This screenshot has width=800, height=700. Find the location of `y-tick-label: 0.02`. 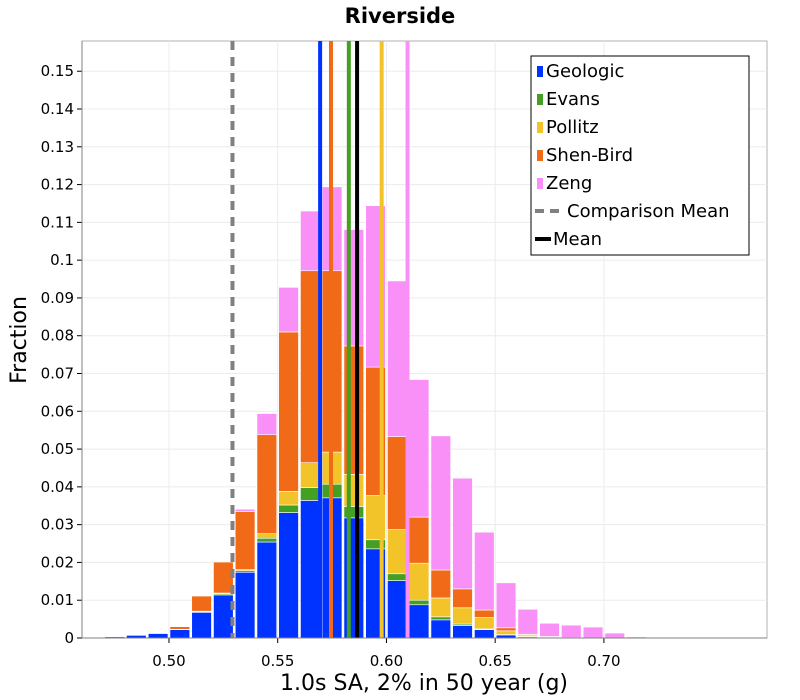

y-tick-label: 0.02 is located at coordinates (57, 562).